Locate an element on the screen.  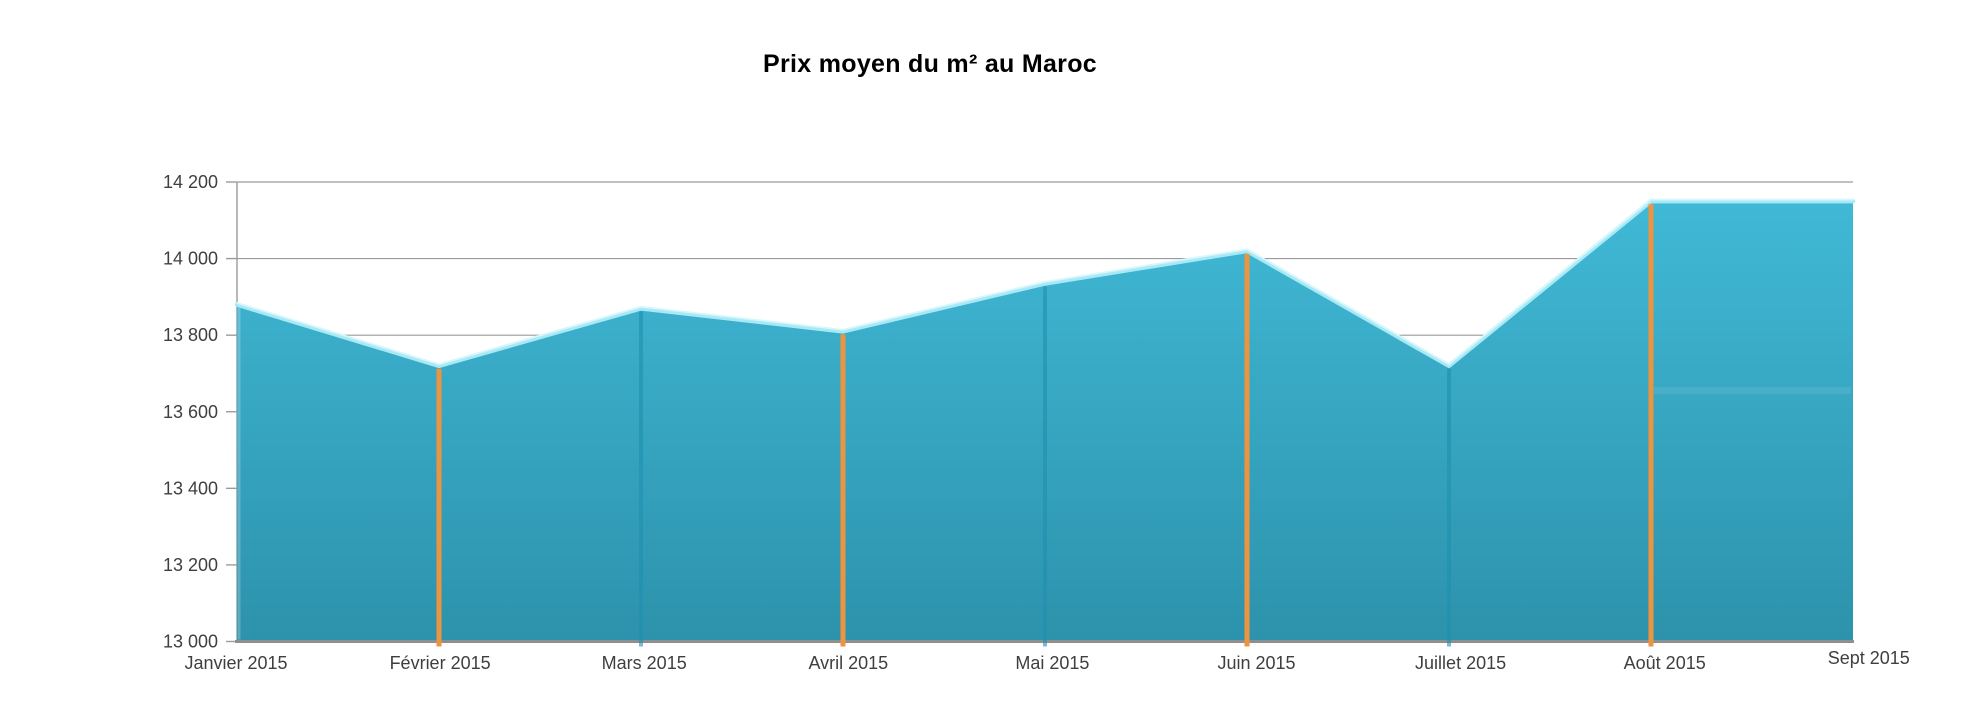
x-axis-label-7: Août 2015 is located at coordinates (1665, 663).